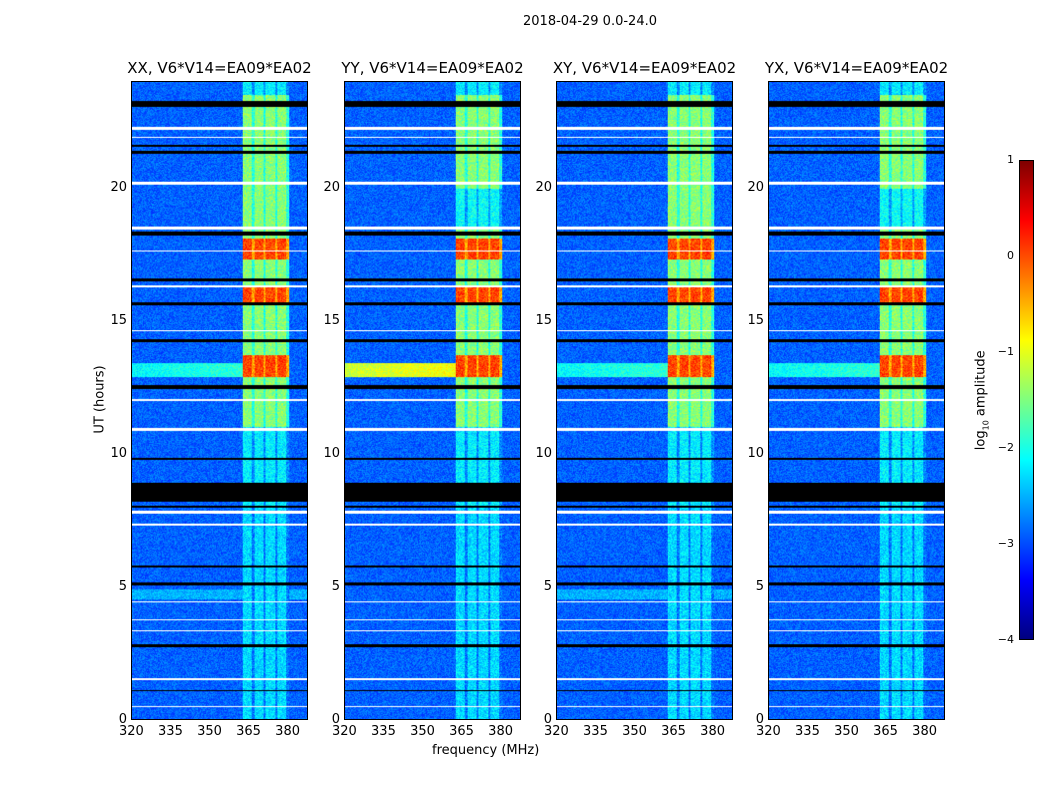 This screenshot has height=800, width=1050. What do you see at coordinates (590, 21) in the screenshot?
I see `figure-title: 2018-04-29 0.0-24.0` at bounding box center [590, 21].